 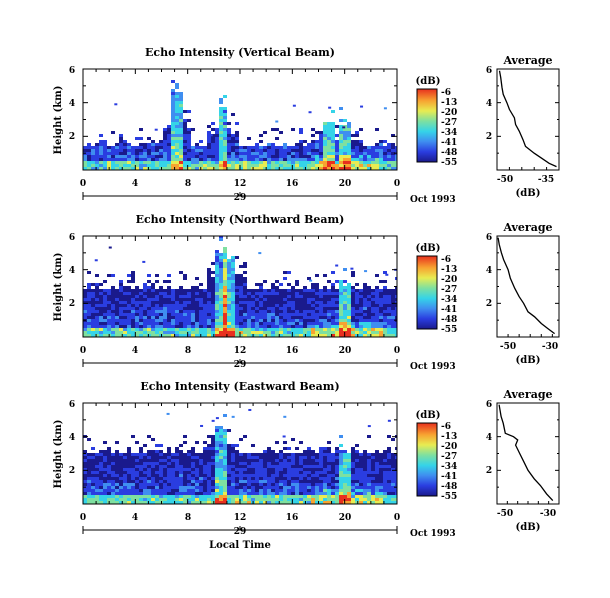 I want to click on colorbar-tick: -6, so click(x=446, y=427).